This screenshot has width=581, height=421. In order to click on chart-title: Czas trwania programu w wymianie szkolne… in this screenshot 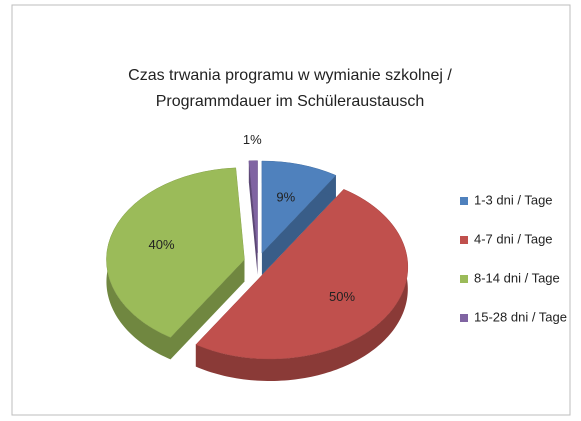, I will do `click(290, 75)`.